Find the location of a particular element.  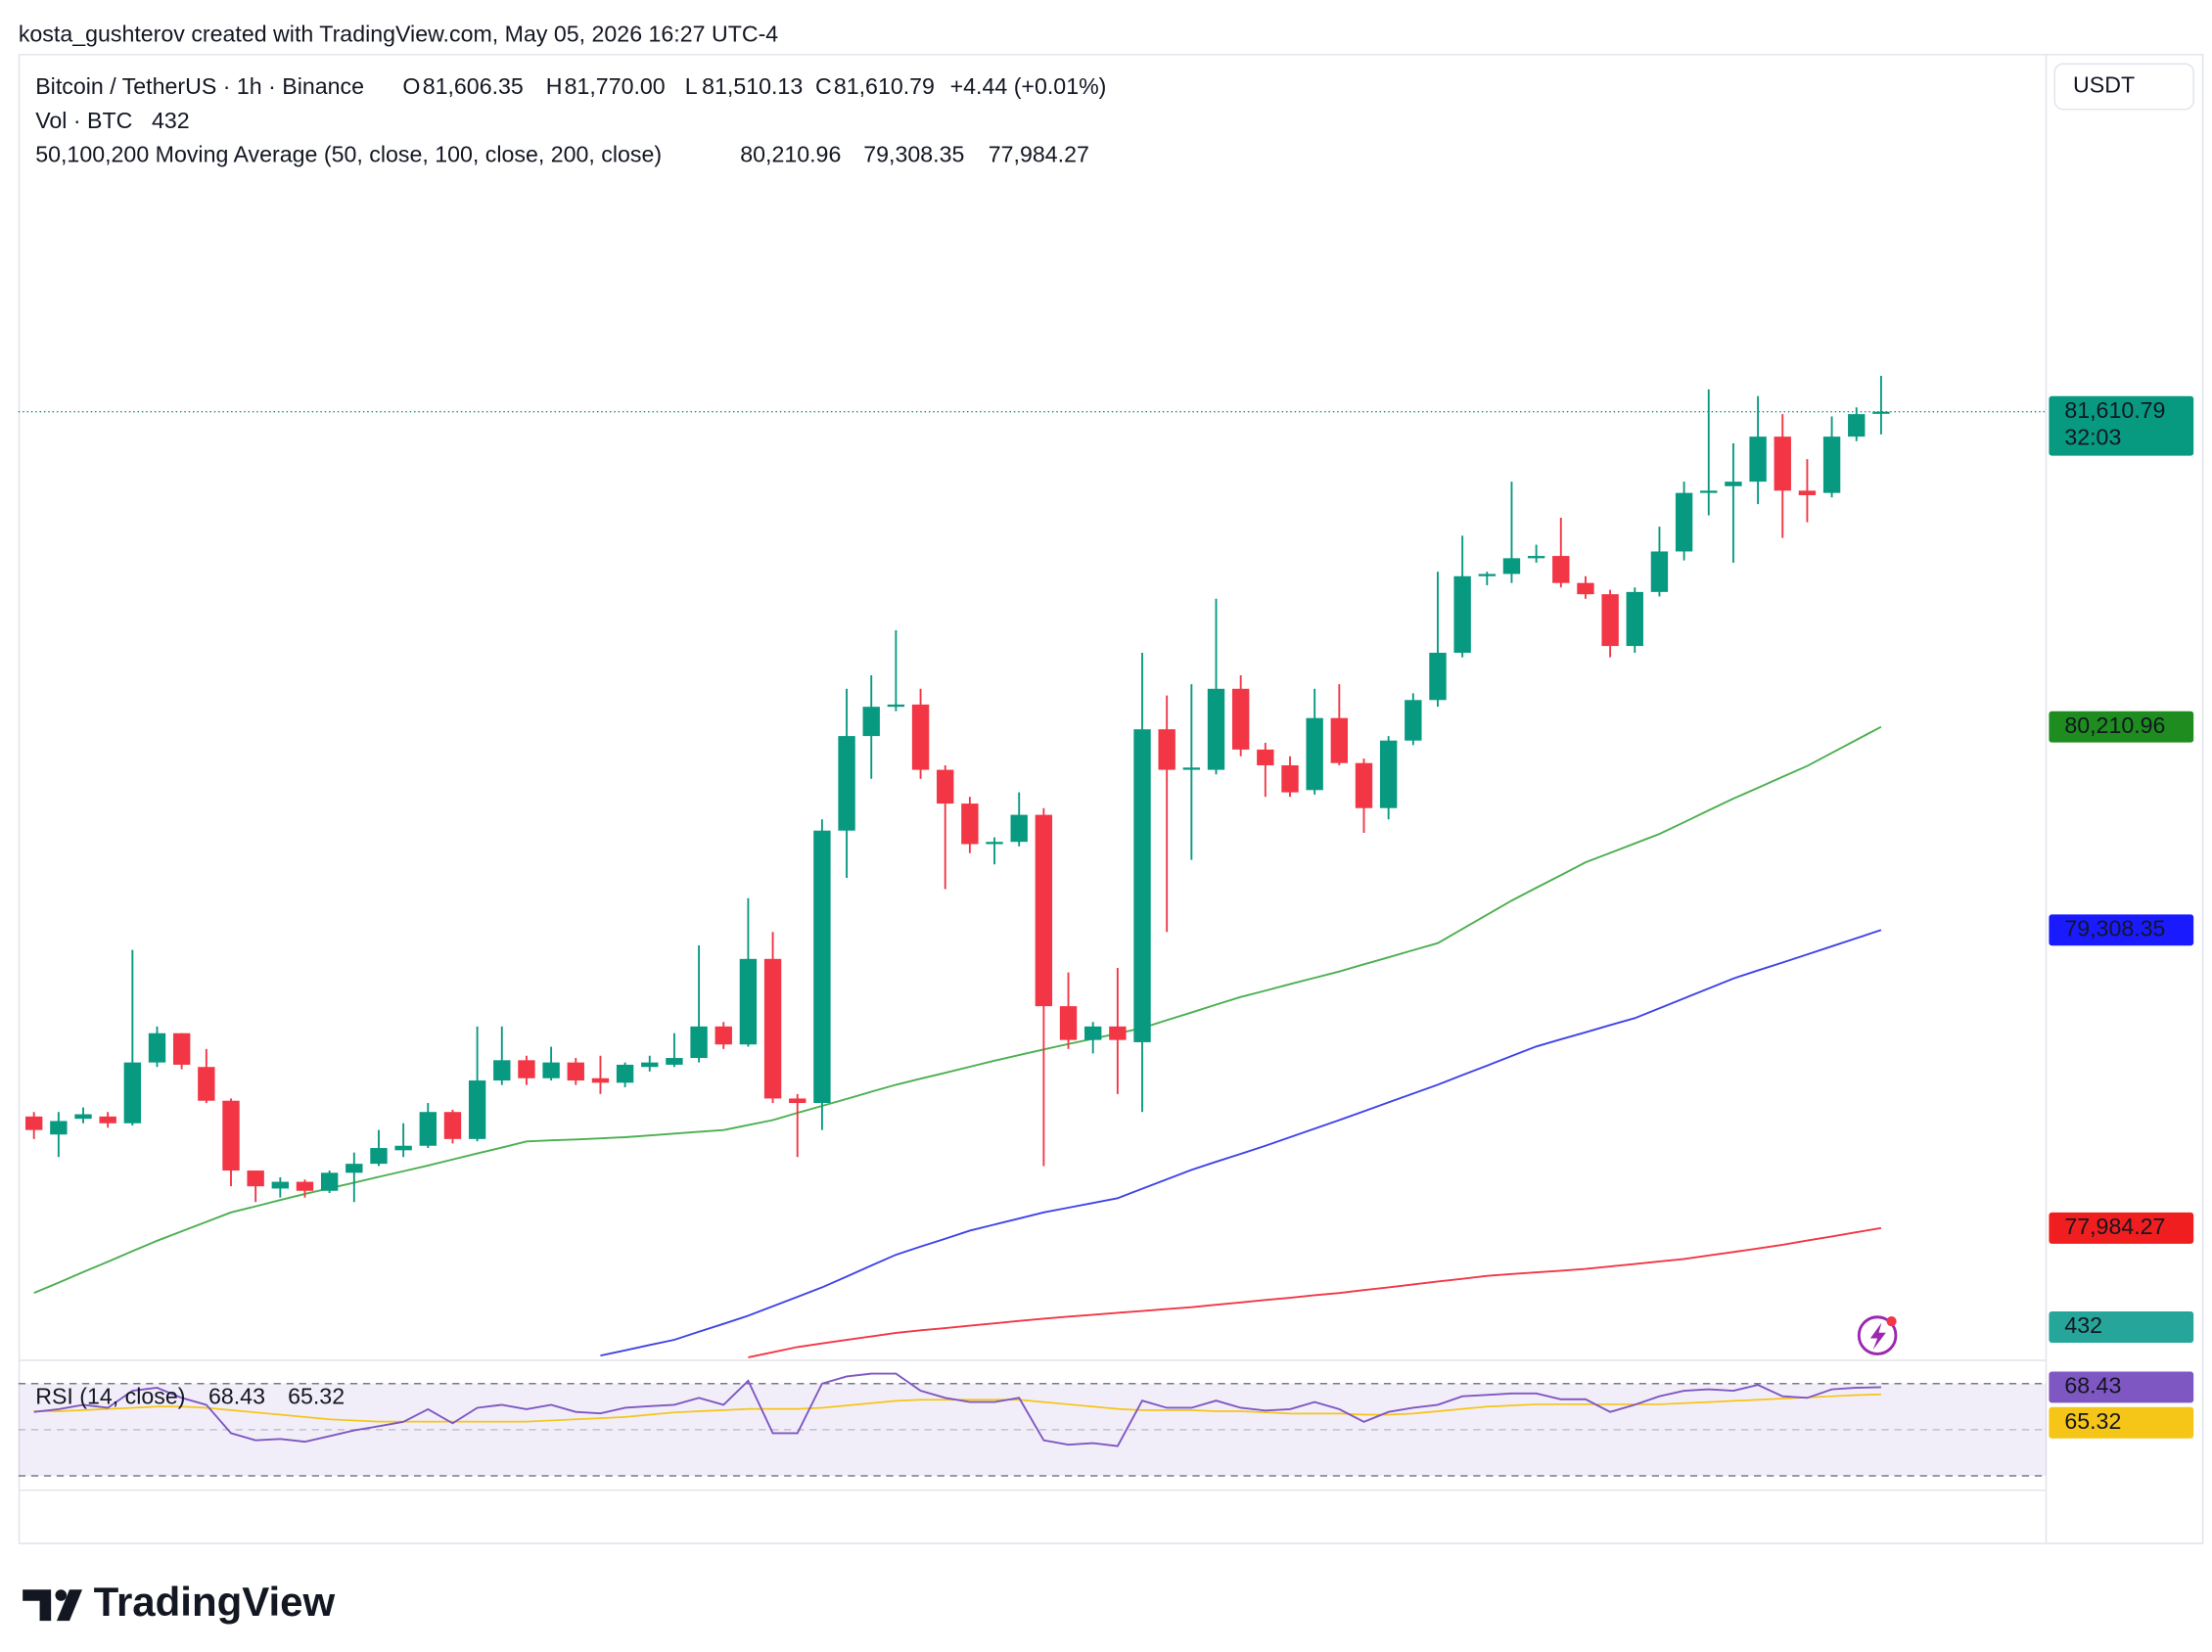

rsi-pane is located at coordinates (1032, 1424).